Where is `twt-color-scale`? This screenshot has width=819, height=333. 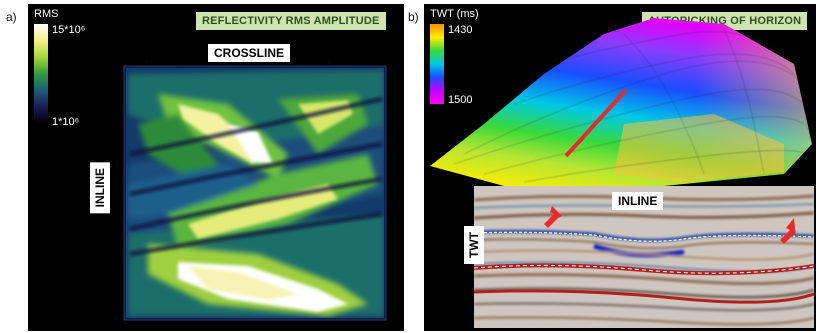 twt-color-scale is located at coordinates (437, 64).